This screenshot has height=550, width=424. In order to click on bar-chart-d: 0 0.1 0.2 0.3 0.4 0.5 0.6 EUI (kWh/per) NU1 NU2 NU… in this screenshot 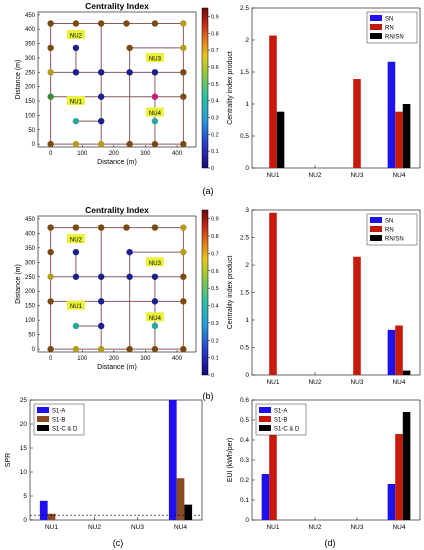, I will do `click(324, 464)`.